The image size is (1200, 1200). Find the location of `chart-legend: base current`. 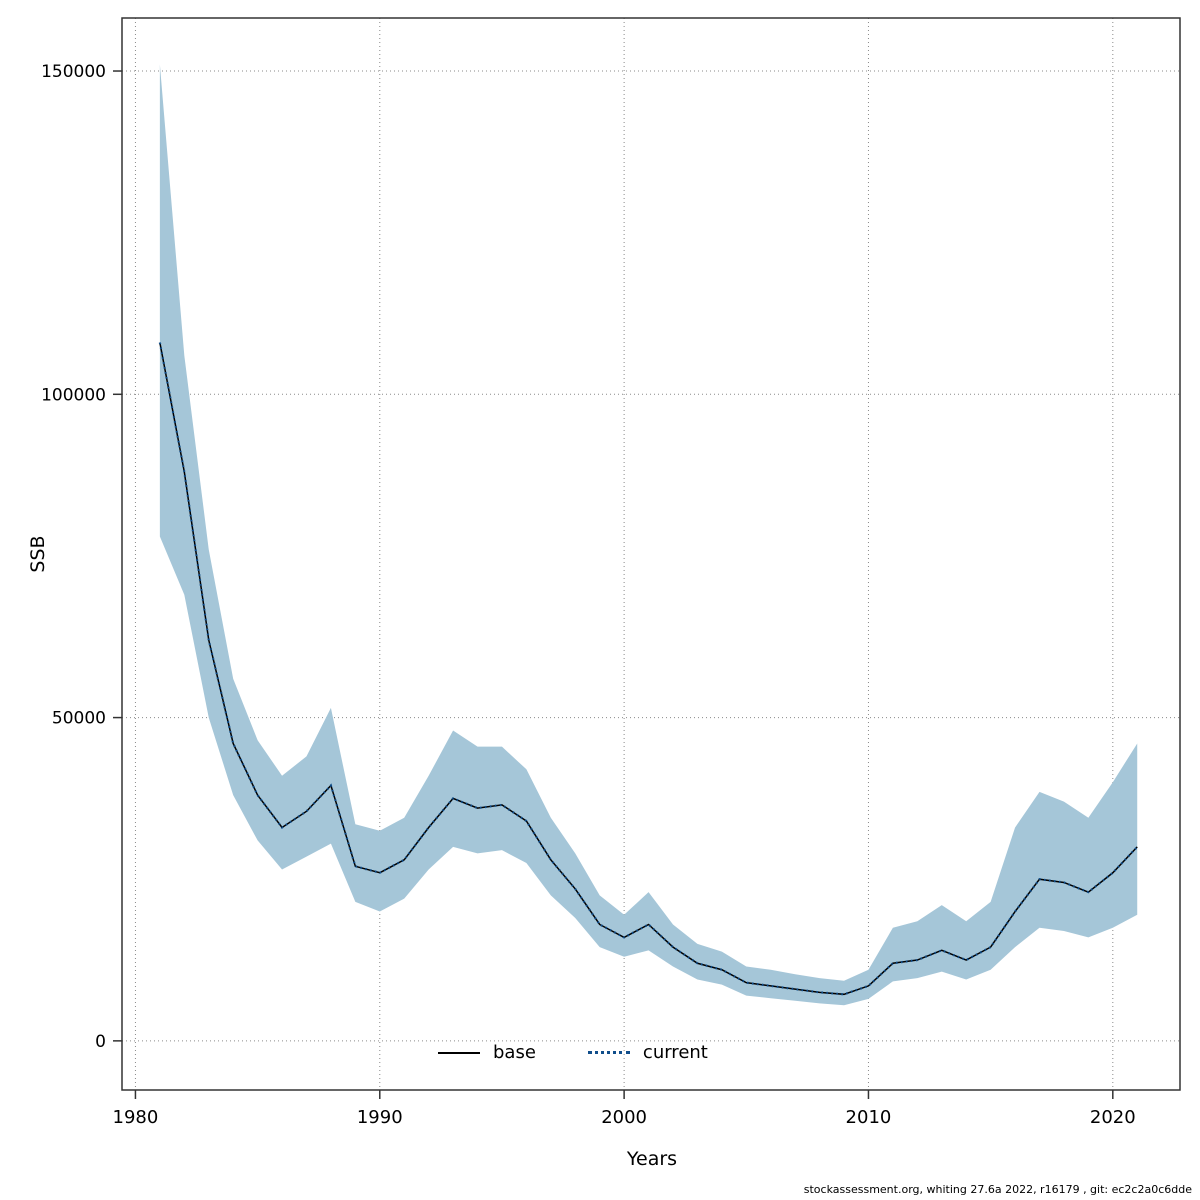

chart-legend: base current is located at coordinates (573, 1052).